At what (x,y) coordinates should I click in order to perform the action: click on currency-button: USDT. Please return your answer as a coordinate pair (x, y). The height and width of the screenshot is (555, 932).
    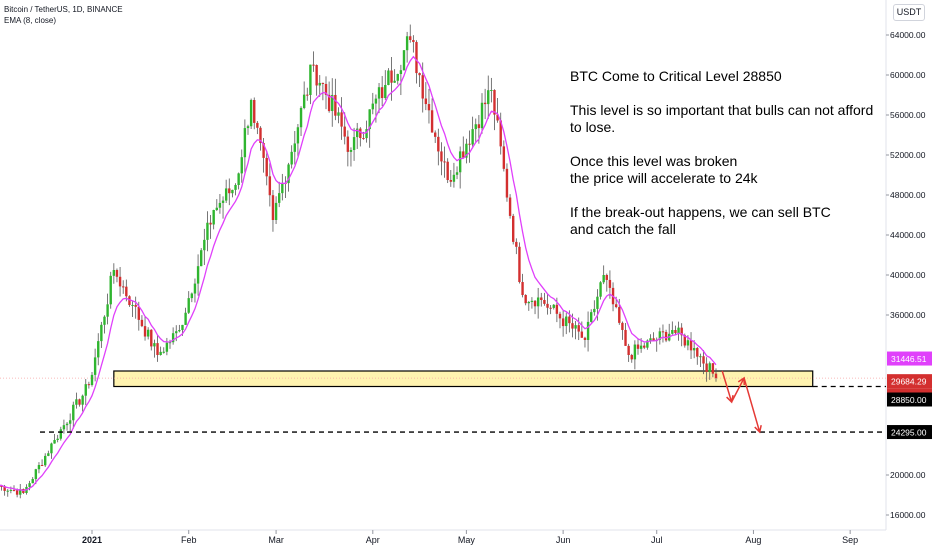
    Looking at the image, I should click on (909, 12).